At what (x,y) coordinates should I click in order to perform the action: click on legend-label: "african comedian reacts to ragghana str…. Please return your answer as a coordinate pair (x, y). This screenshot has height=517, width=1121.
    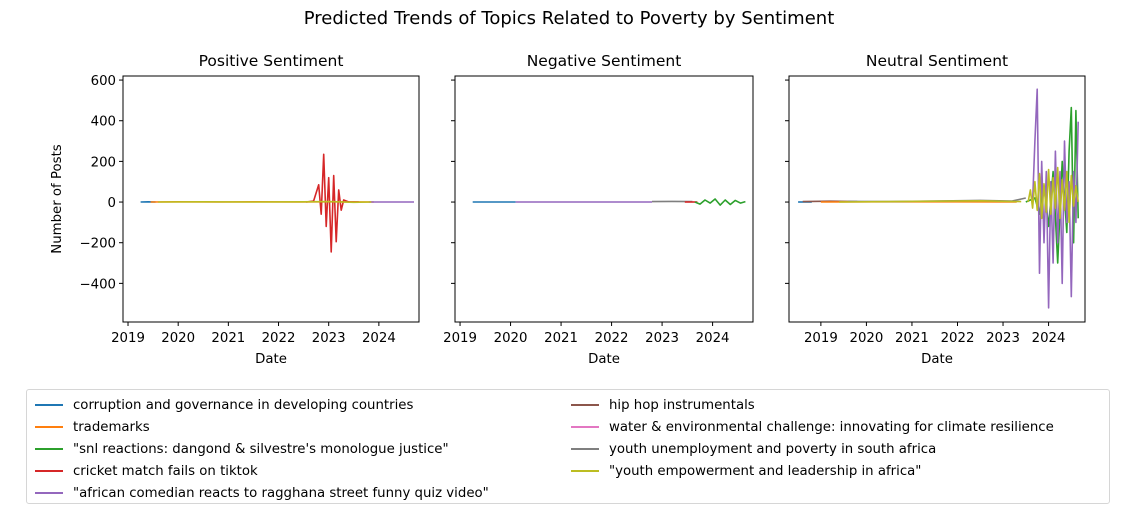
    Looking at the image, I should click on (281, 493).